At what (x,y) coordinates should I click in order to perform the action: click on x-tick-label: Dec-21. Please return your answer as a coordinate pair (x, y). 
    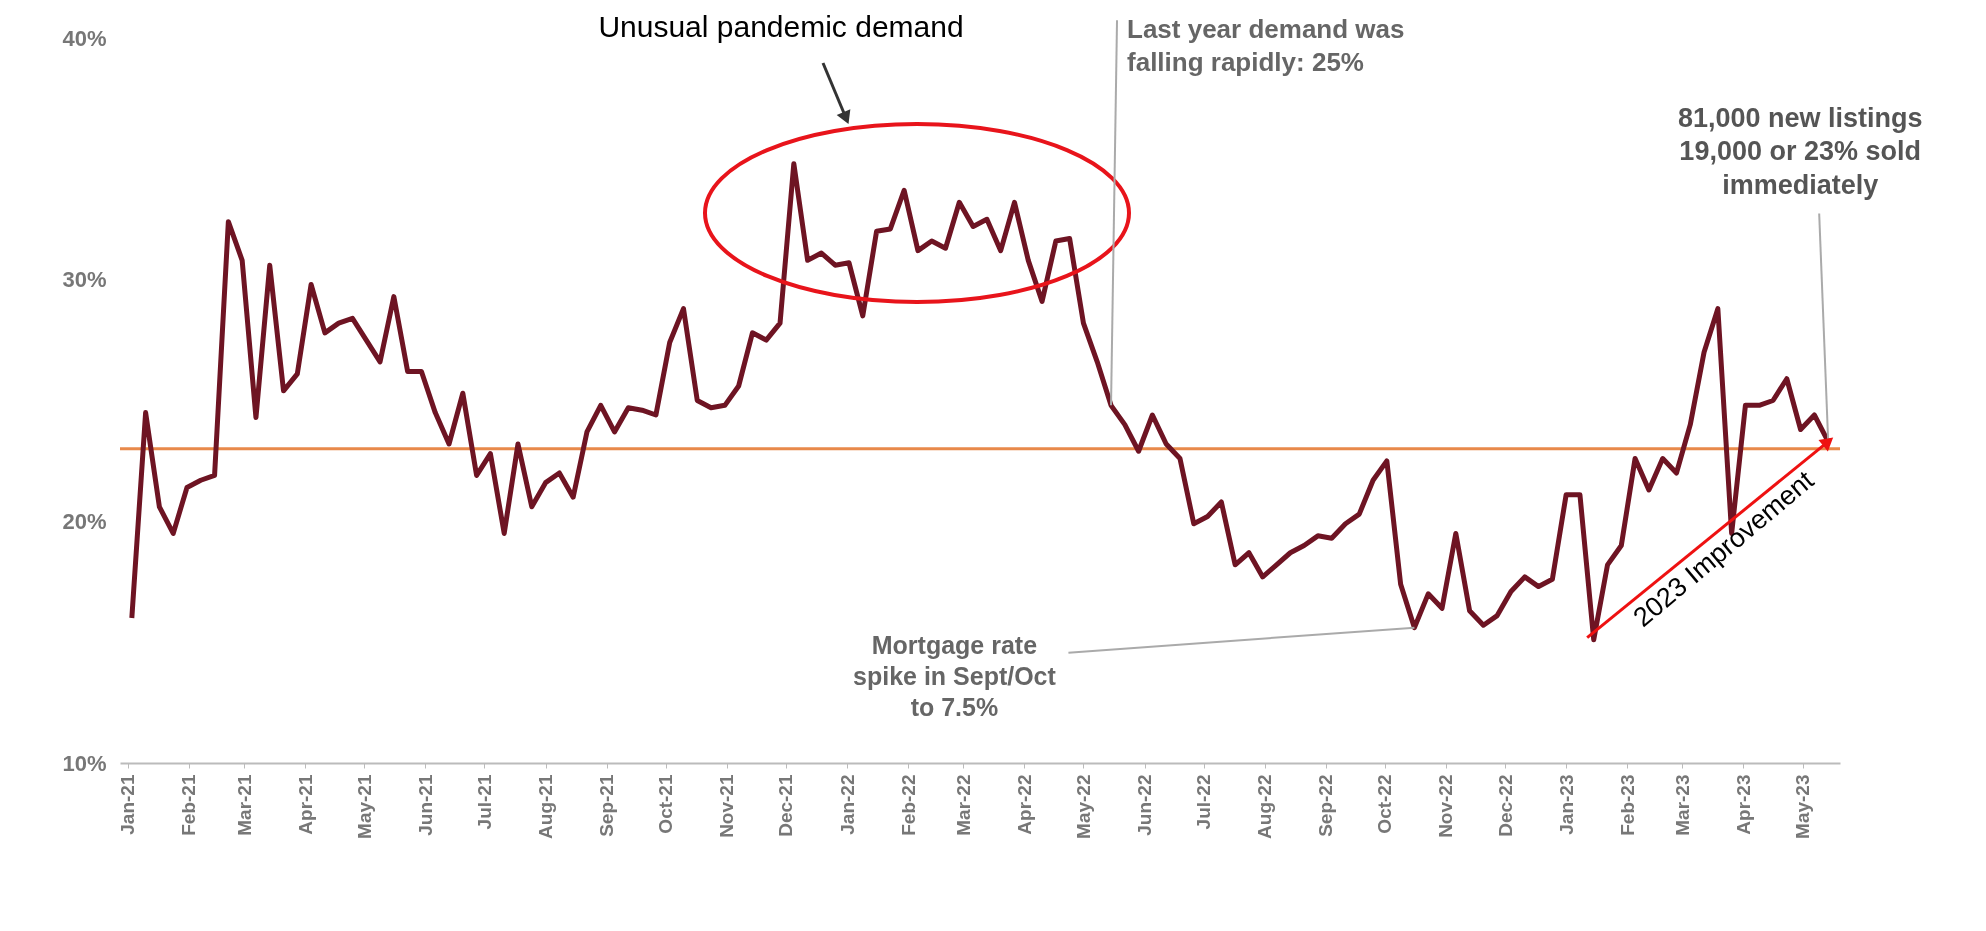
    Looking at the image, I should click on (786, 805).